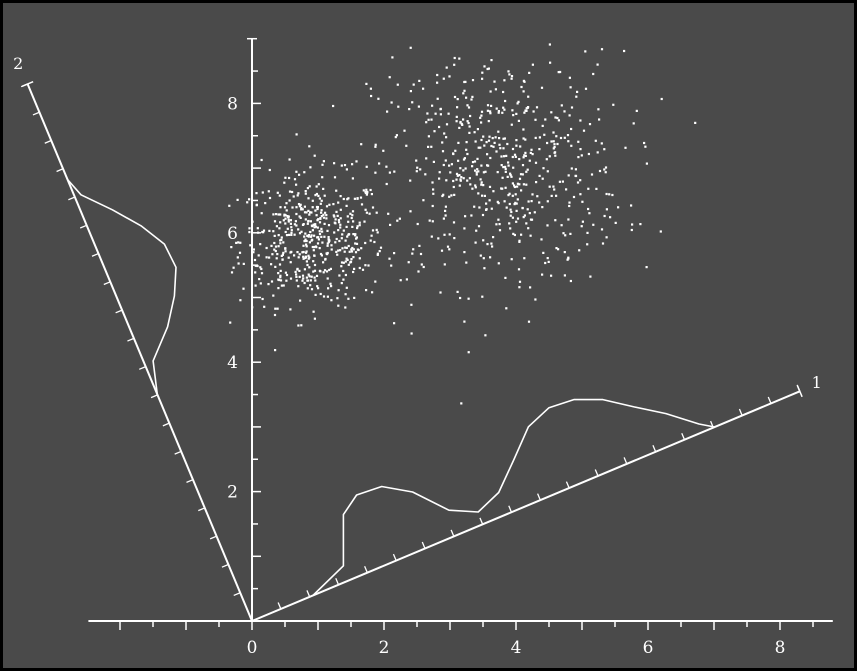  Describe the element at coordinates (337, 581) in the screenshot. I see `projection-axis-1-tick` at that location.